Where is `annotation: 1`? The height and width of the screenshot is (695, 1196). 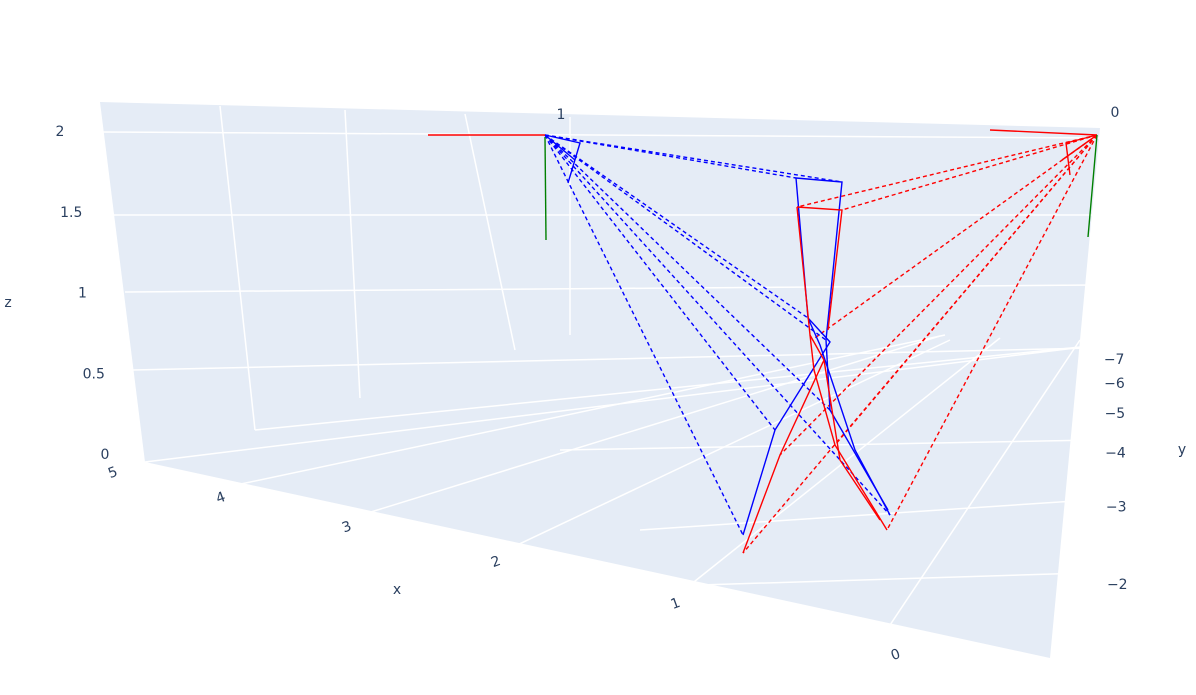
annotation: 1 is located at coordinates (561, 115).